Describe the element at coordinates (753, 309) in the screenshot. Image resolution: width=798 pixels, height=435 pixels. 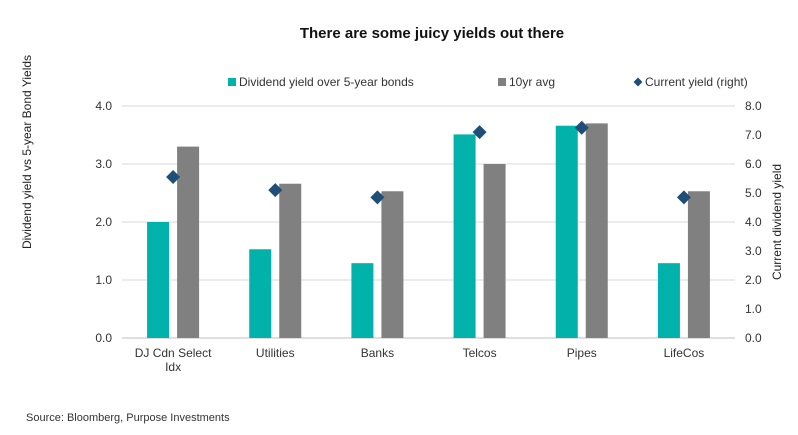
I see `y-tick-right: 1.0` at that location.